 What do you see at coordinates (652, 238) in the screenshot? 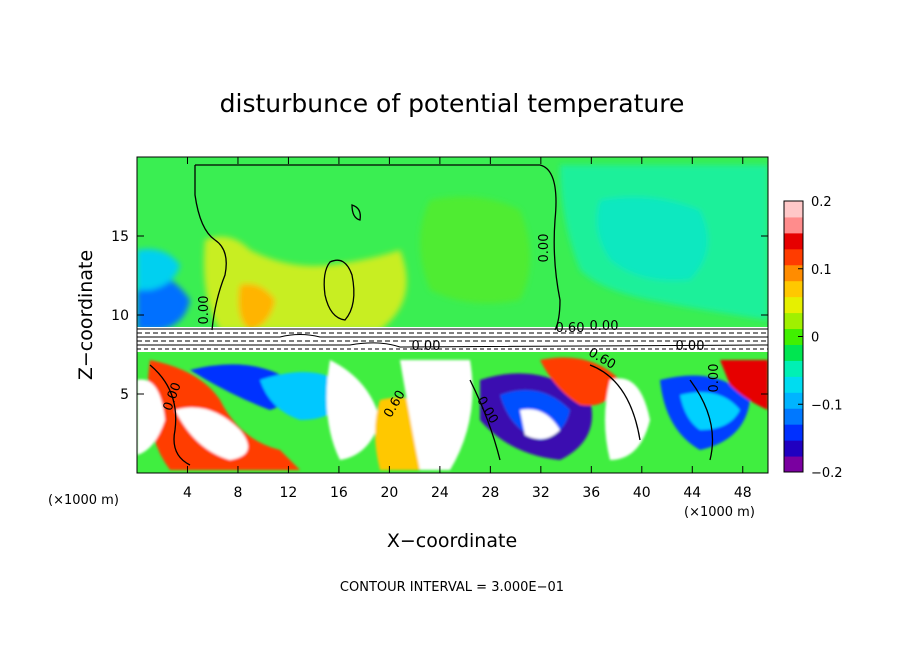
I see `upper-teal-patch` at bounding box center [652, 238].